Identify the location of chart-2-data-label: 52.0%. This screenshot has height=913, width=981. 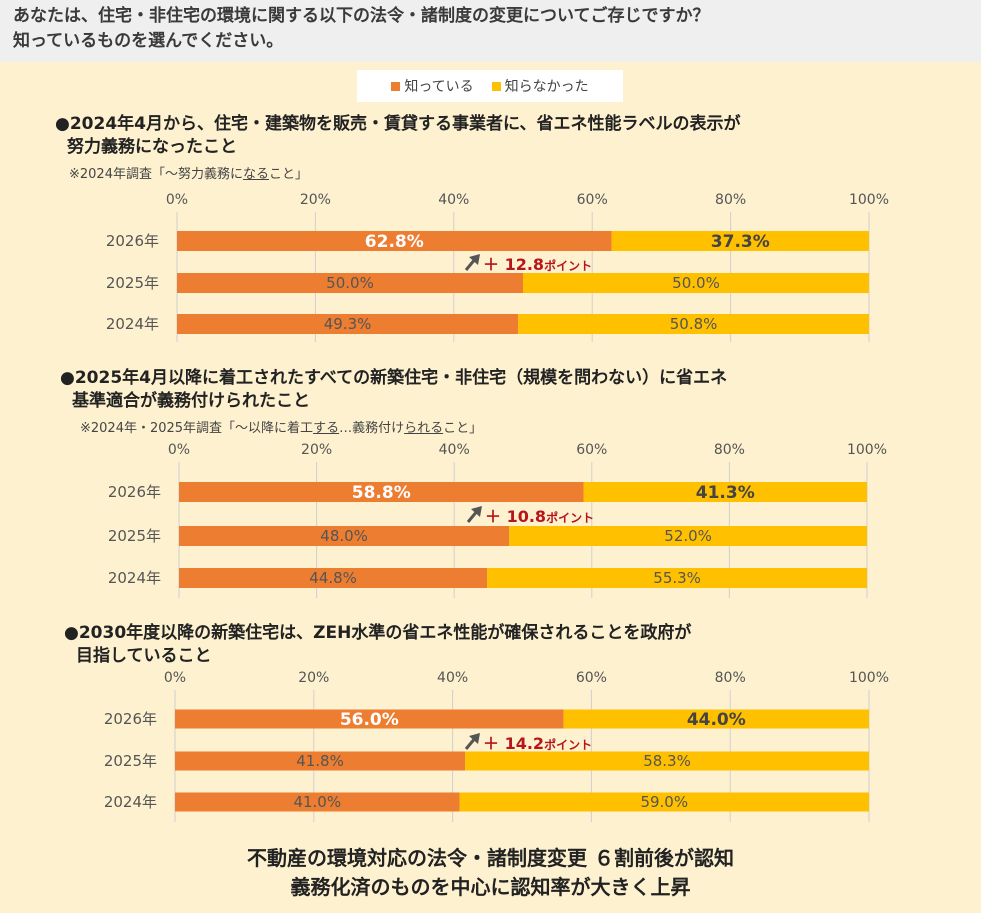
(688, 536).